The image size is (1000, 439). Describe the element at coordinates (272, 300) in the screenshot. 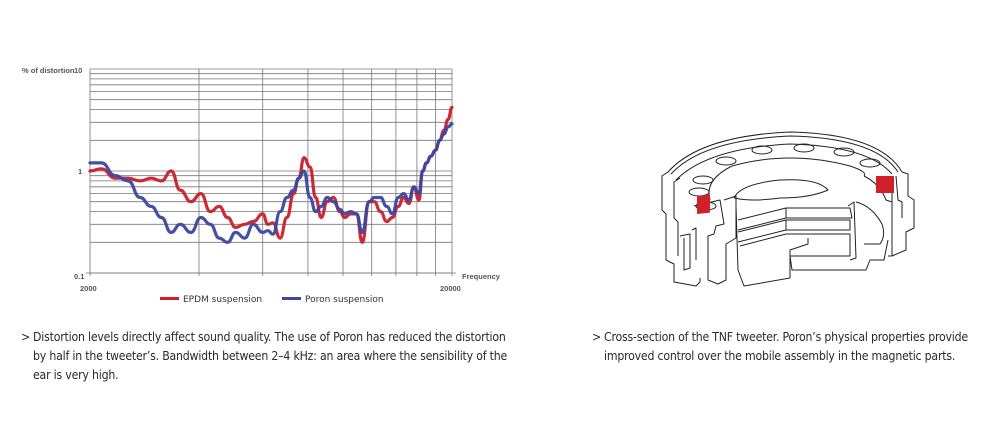

I see `legend: EPDM suspension Poron suspension` at that location.